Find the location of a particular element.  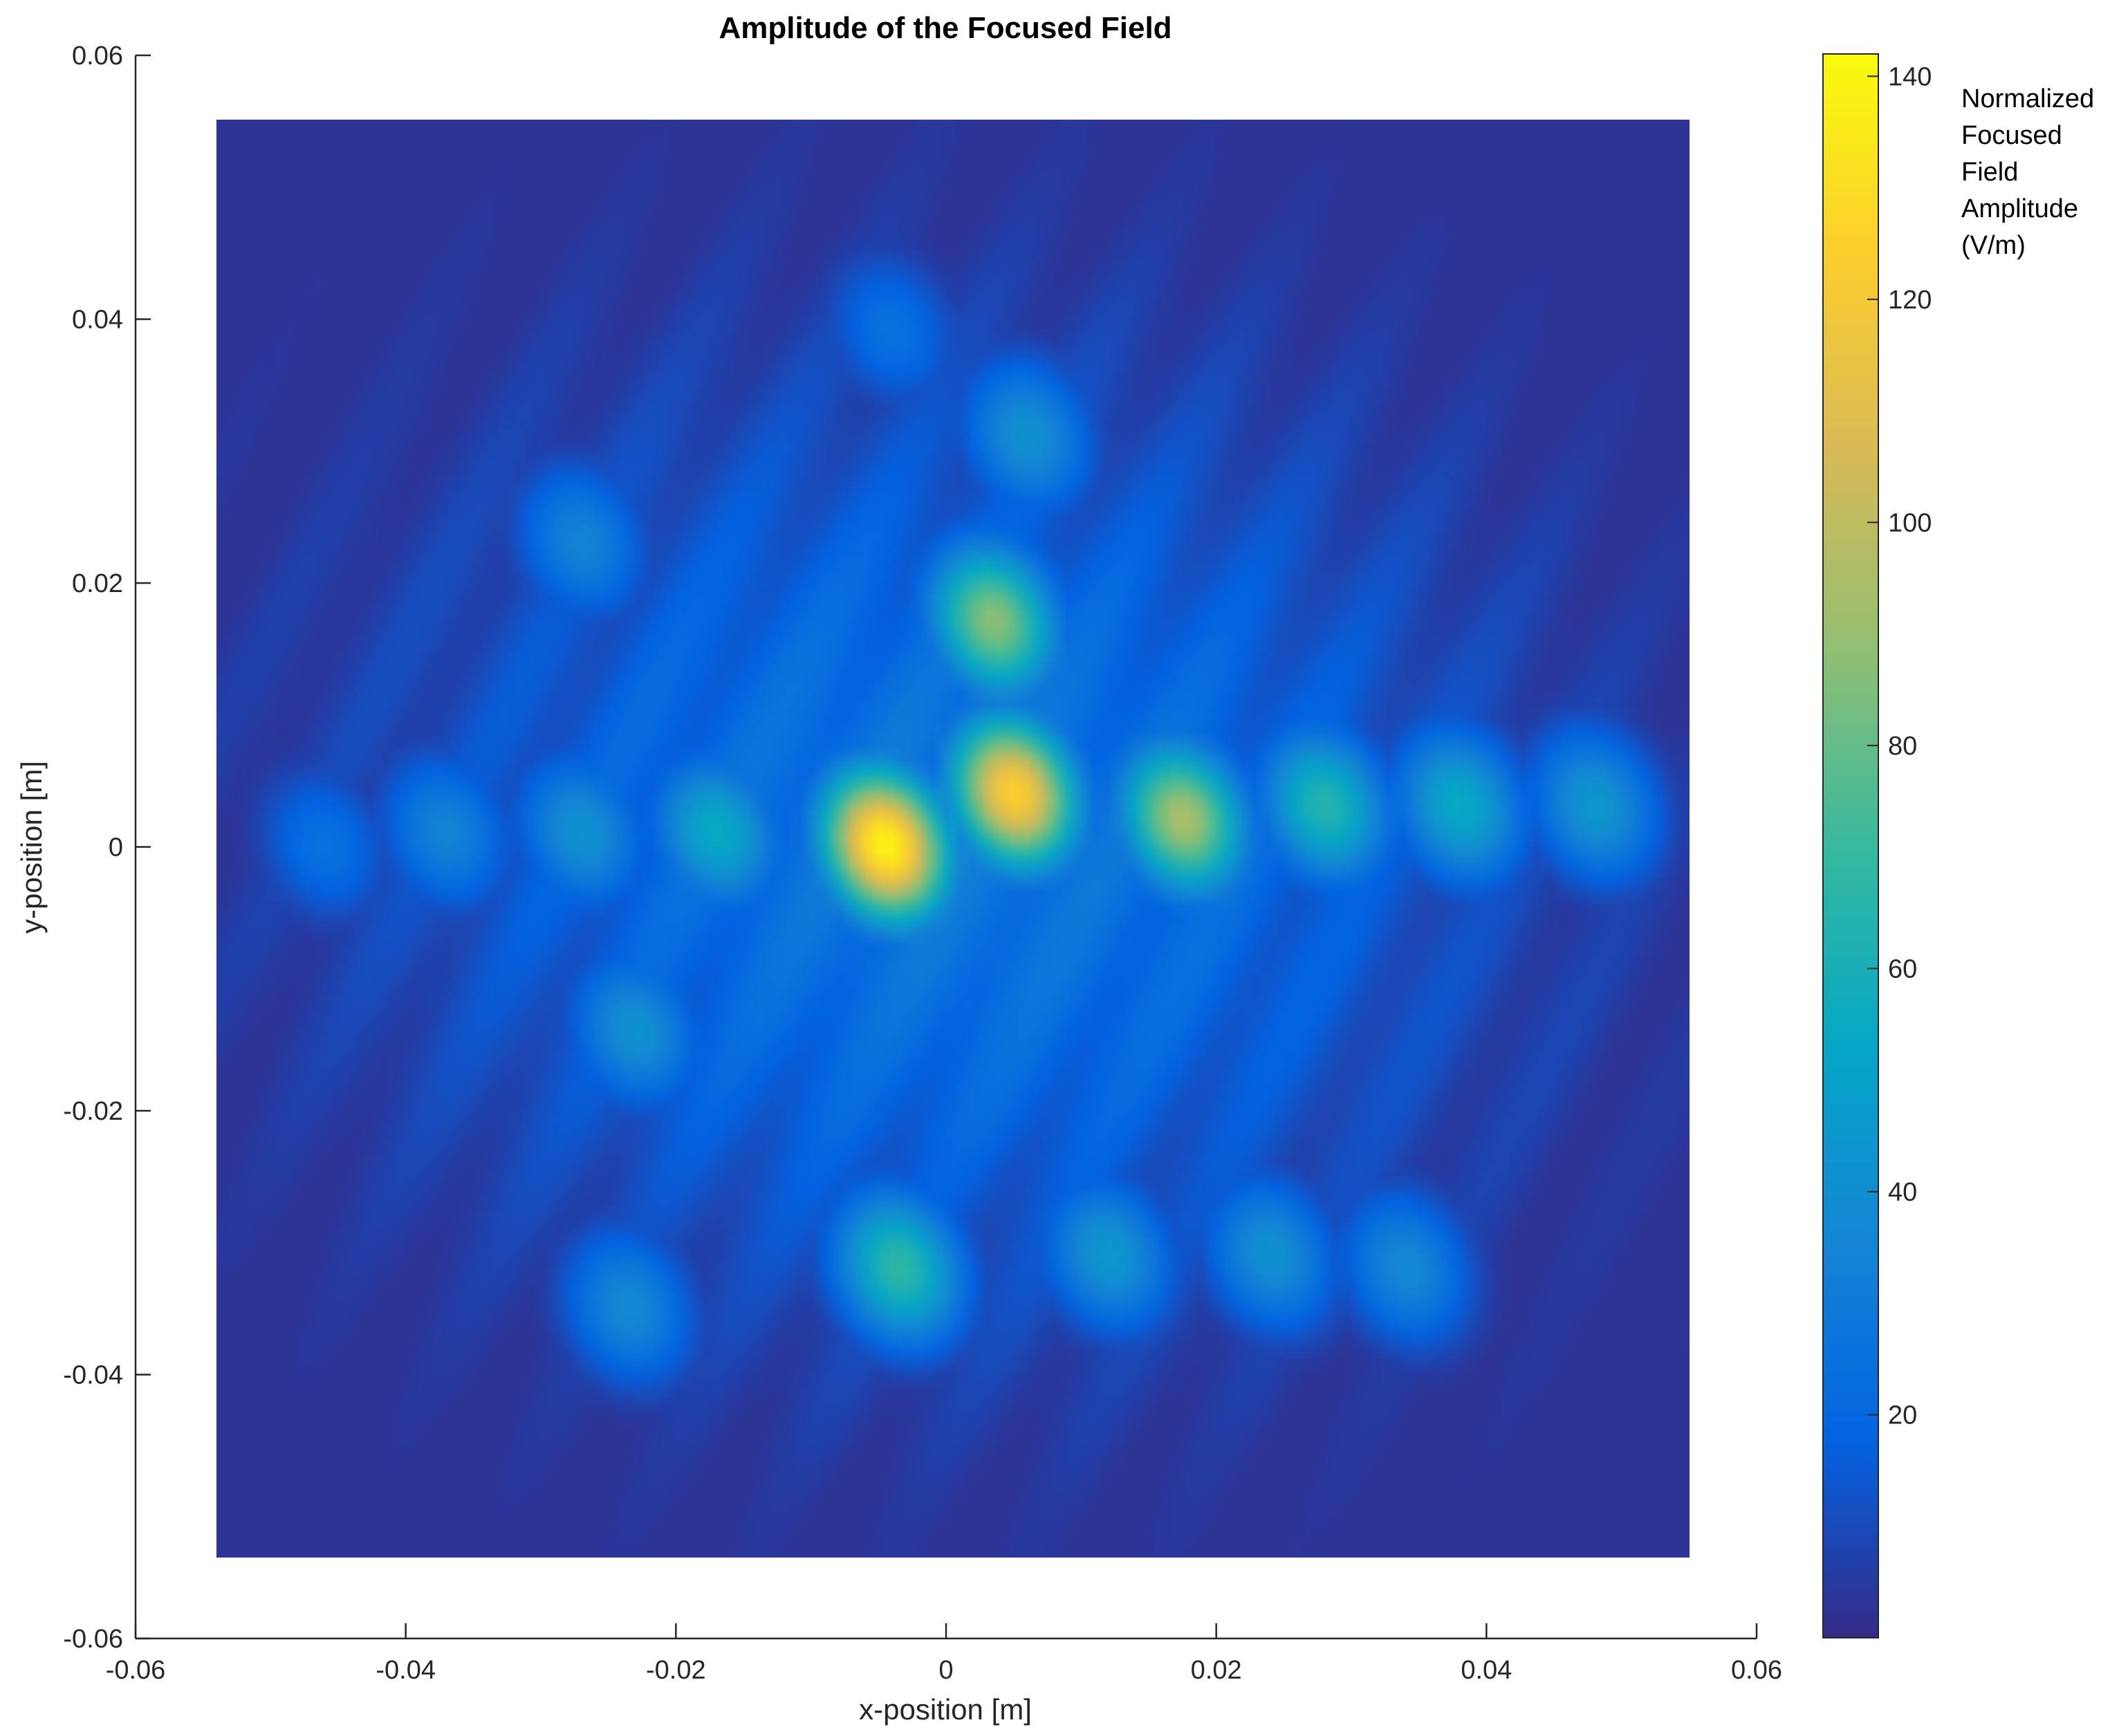

x-tick-label: 0.06 is located at coordinates (1756, 1671).